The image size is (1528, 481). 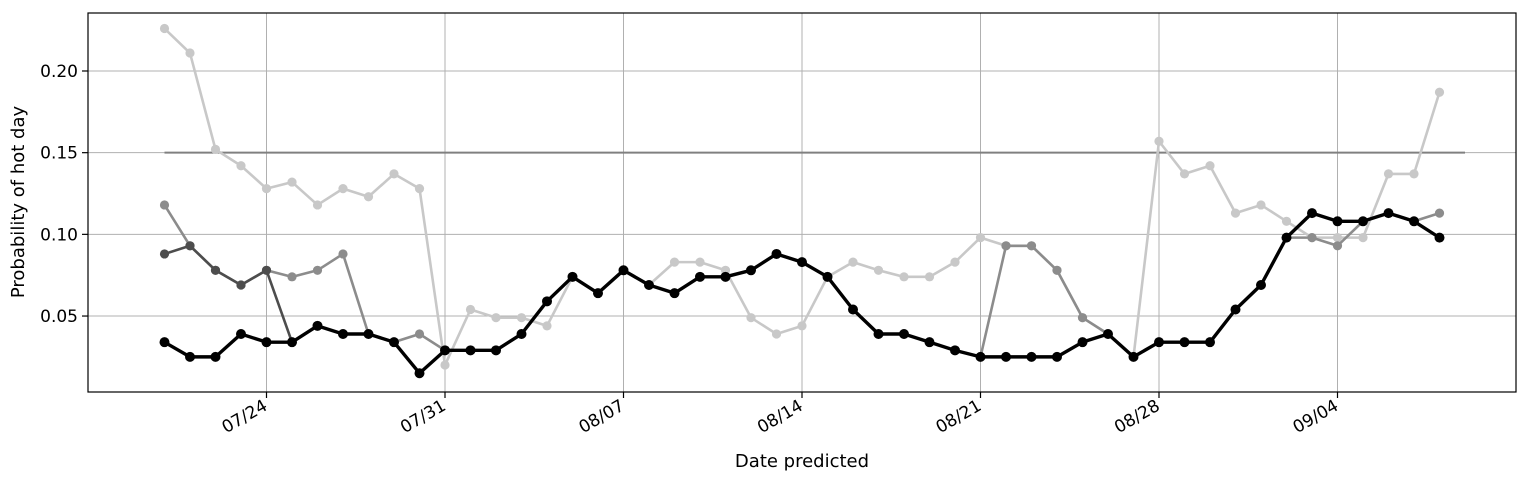 What do you see at coordinates (59, 72) in the screenshot?
I see `y-tick-label: 0.20` at bounding box center [59, 72].